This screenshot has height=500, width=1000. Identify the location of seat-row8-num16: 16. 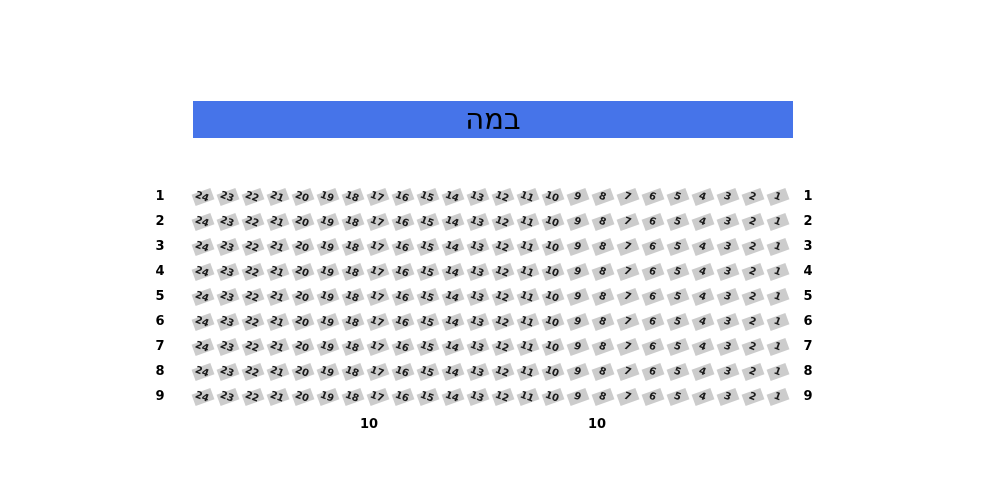
(402, 371).